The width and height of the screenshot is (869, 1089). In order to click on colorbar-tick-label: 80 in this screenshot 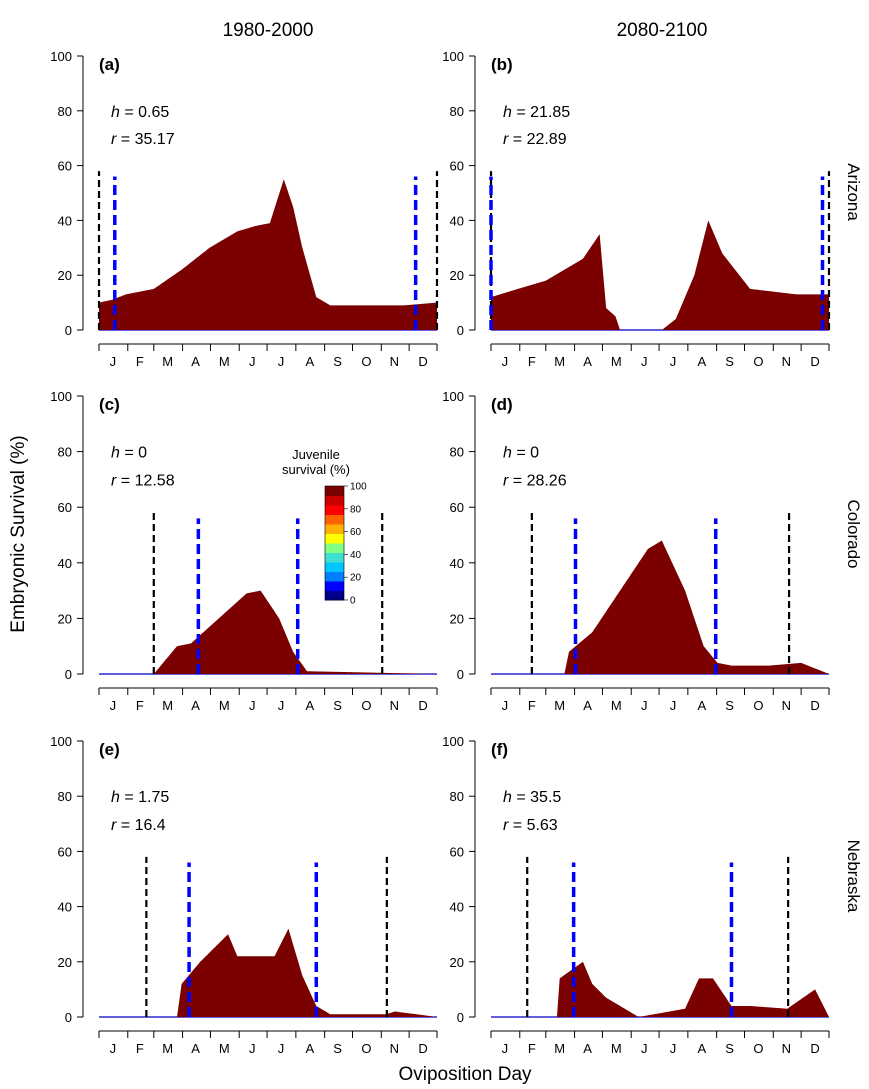, I will do `click(356, 509)`.